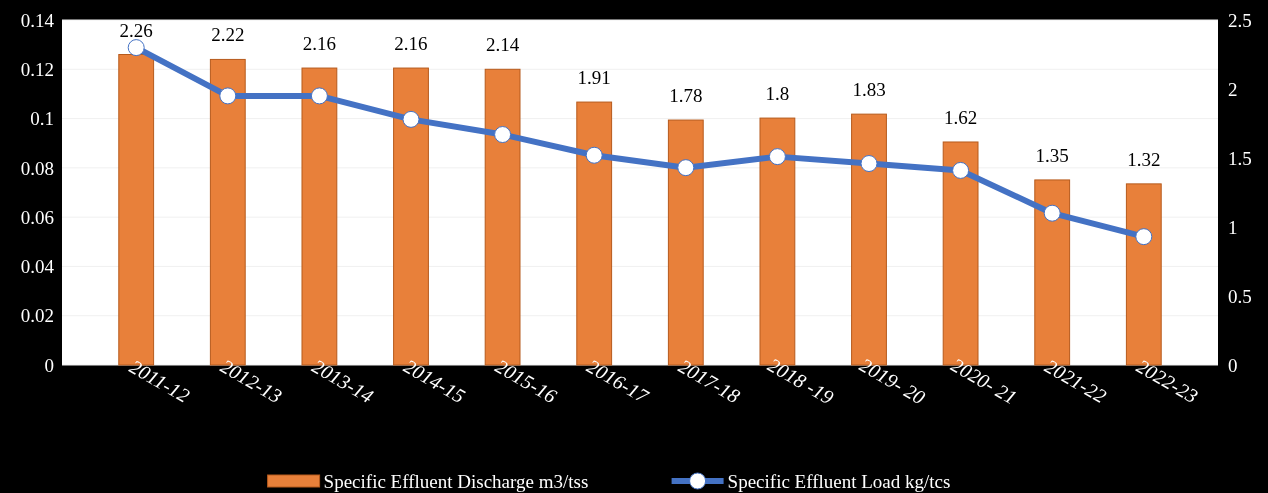 Image resolution: width=1268 pixels, height=493 pixels. Describe the element at coordinates (960, 117) in the screenshot. I see `annotation: 1.62` at that location.